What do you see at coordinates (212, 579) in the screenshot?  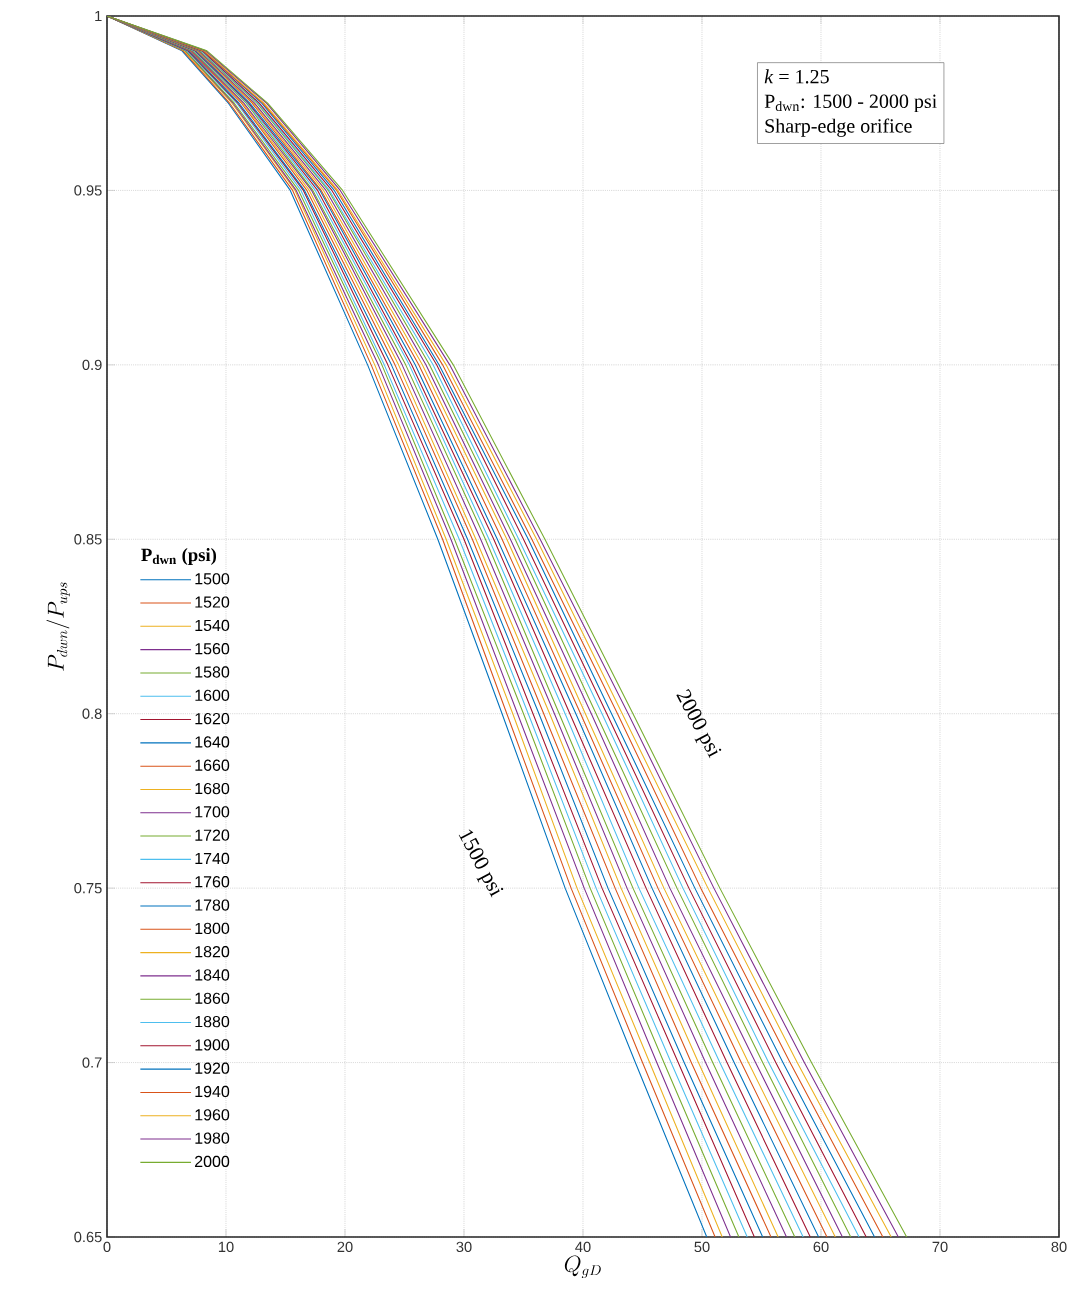 I see `legend-label: 1500` at bounding box center [212, 579].